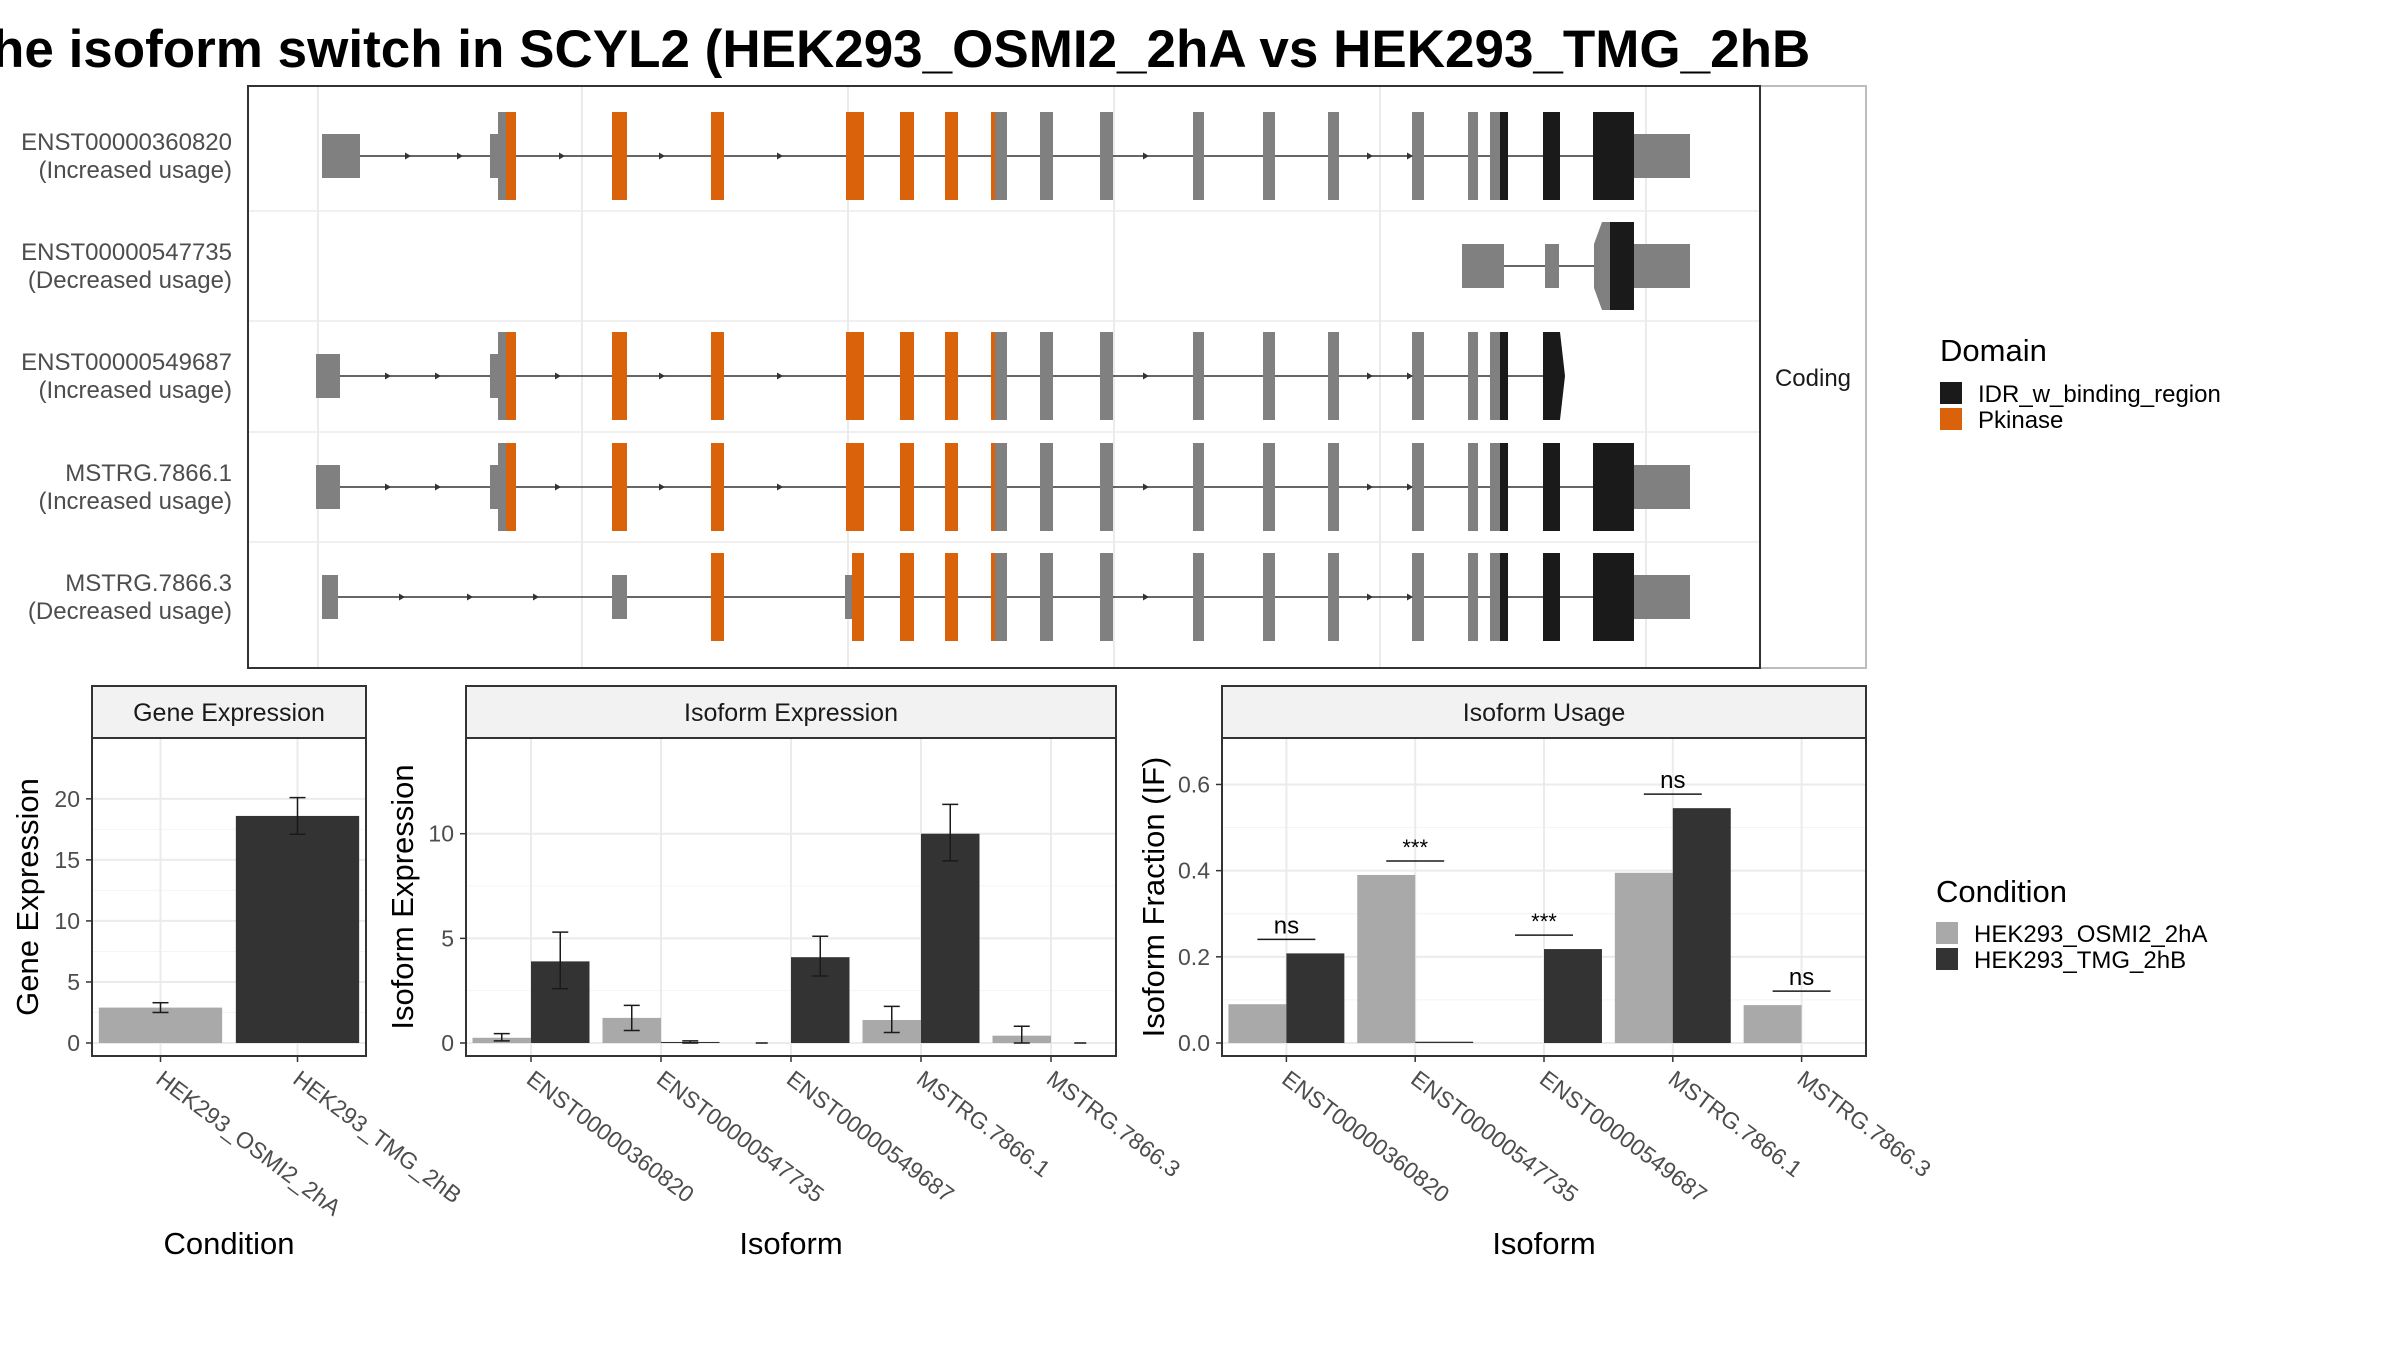  I want to click on y-tick-label: 15, so click(67, 860).